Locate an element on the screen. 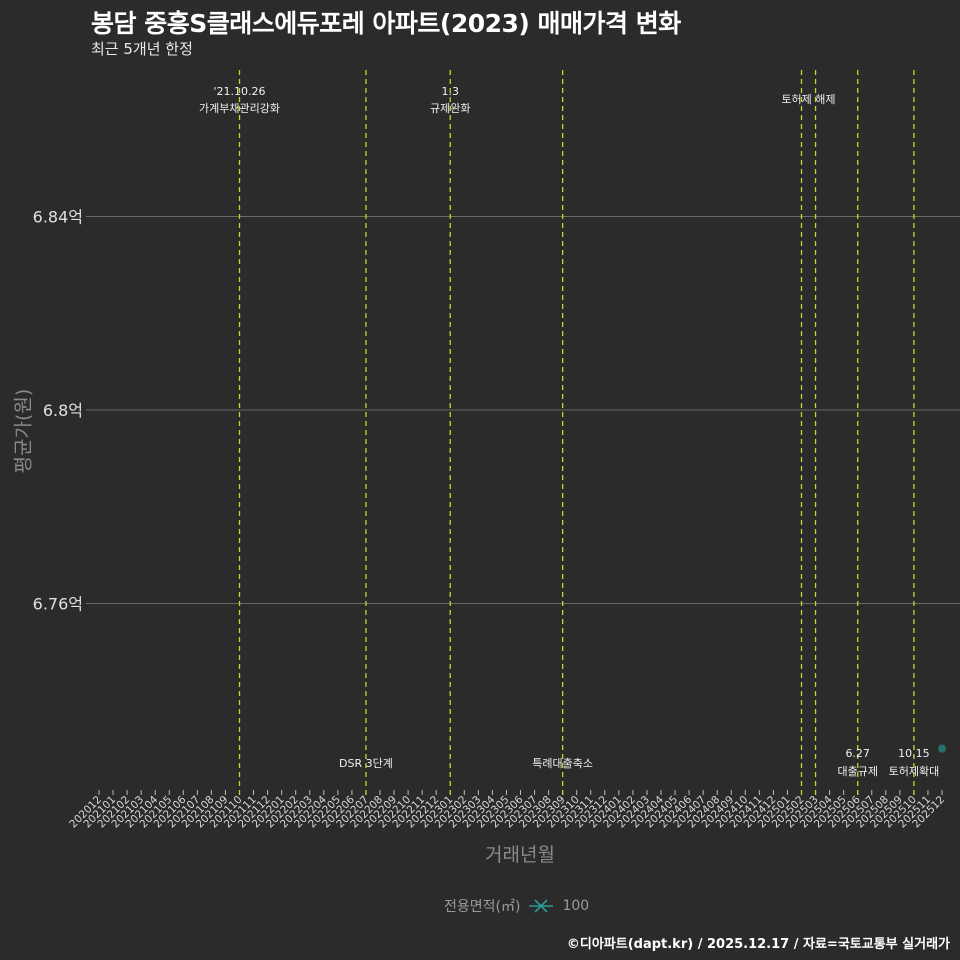 The width and height of the screenshot is (960, 960). event-label: '21.10.26 is located at coordinates (239, 91).